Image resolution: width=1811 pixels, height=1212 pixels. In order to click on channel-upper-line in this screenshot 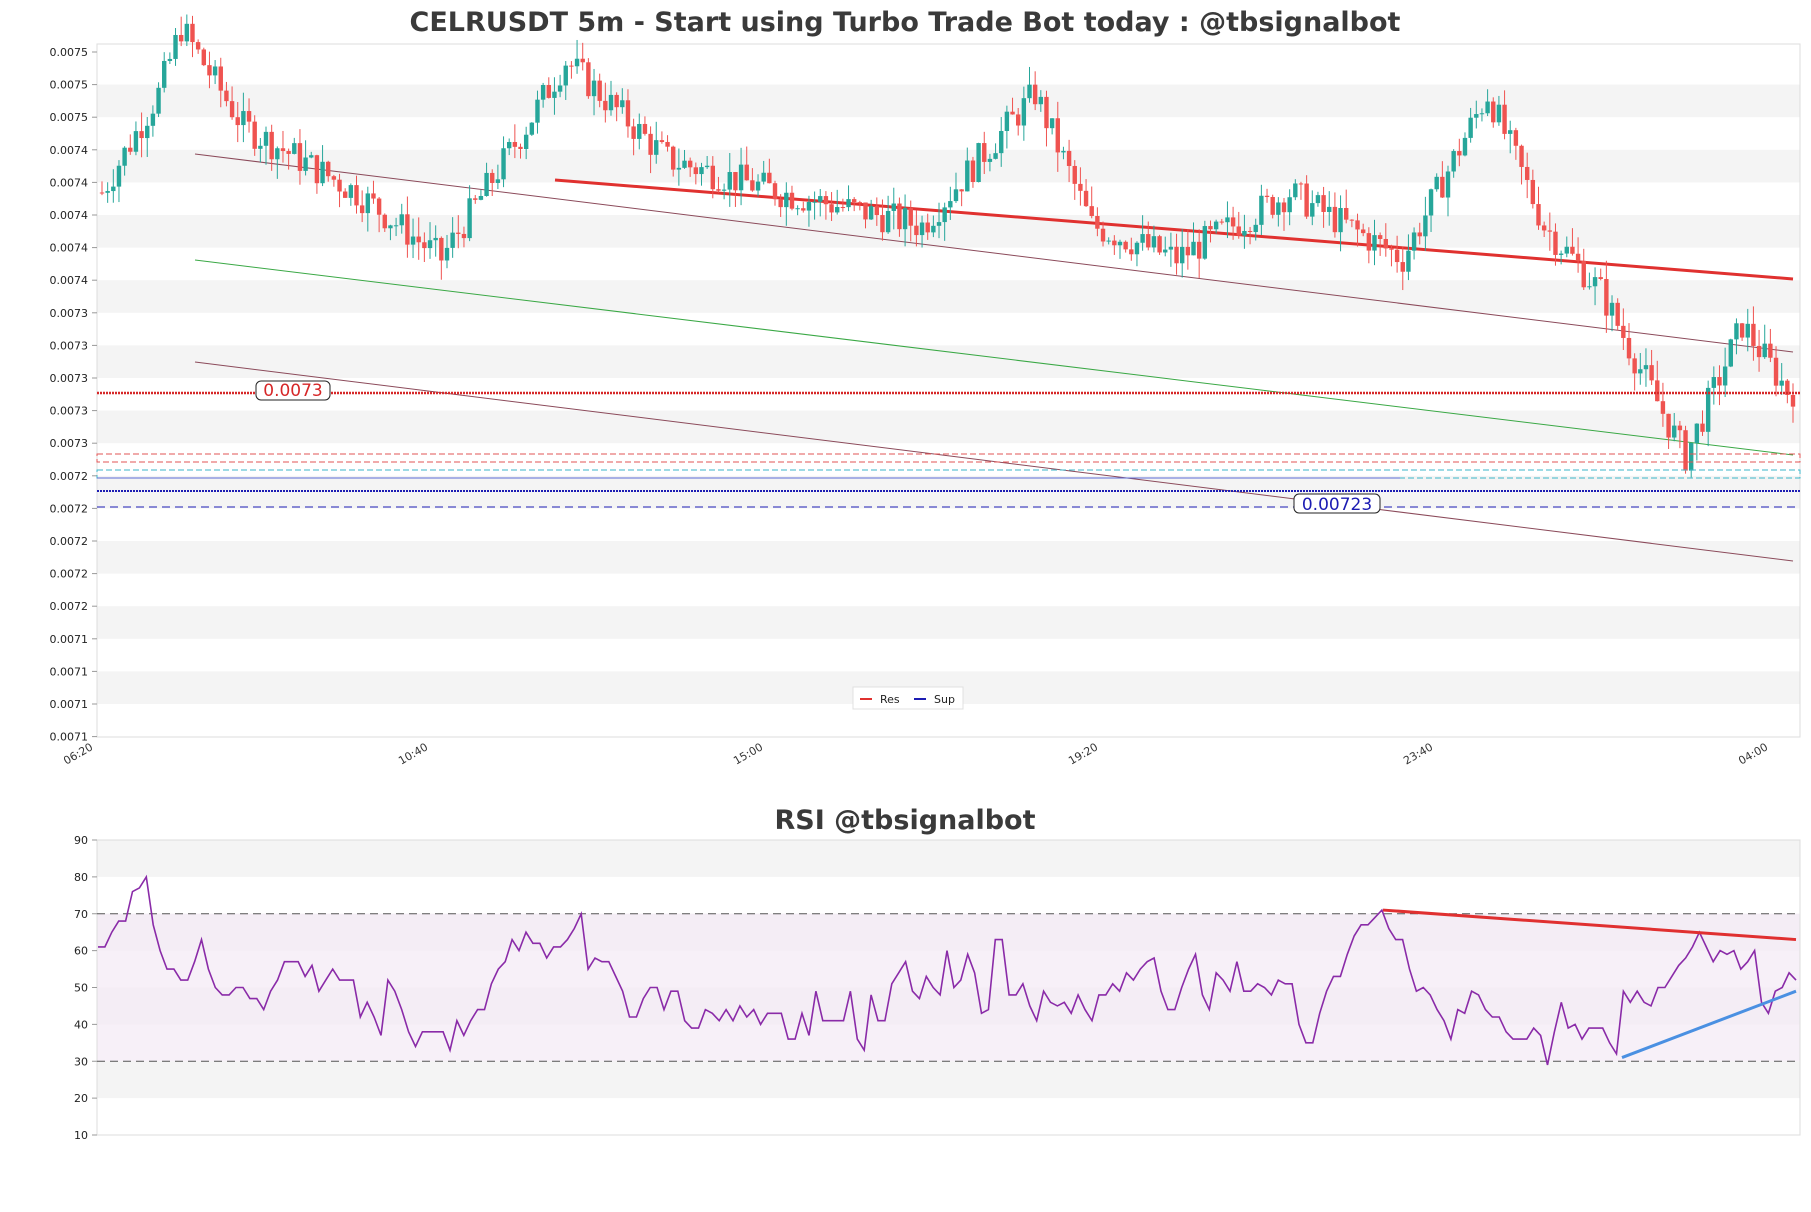, I will do `click(994, 253)`.